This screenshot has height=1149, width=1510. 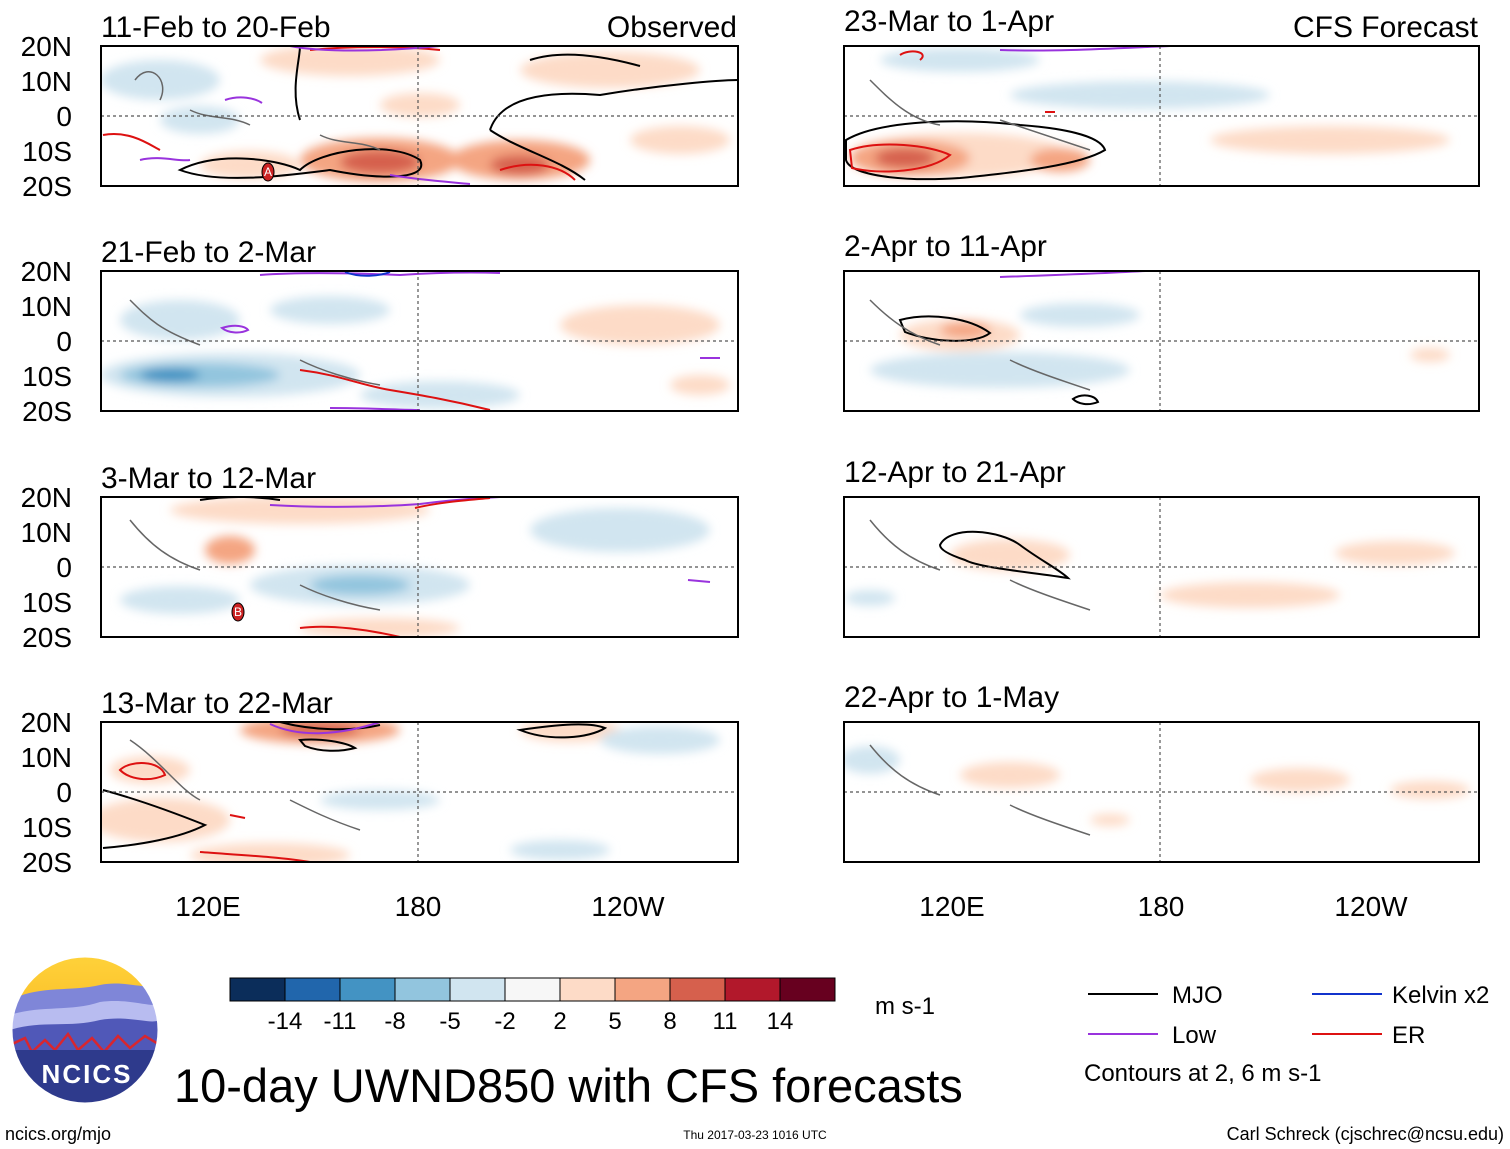 What do you see at coordinates (780, 1021) in the screenshot?
I see `colorbar-tick: 14` at bounding box center [780, 1021].